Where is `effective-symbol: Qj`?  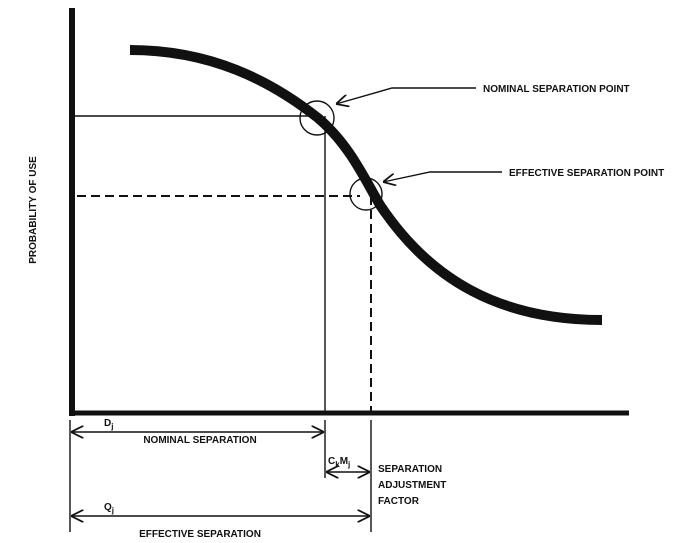 effective-symbol: Qj is located at coordinates (109, 508).